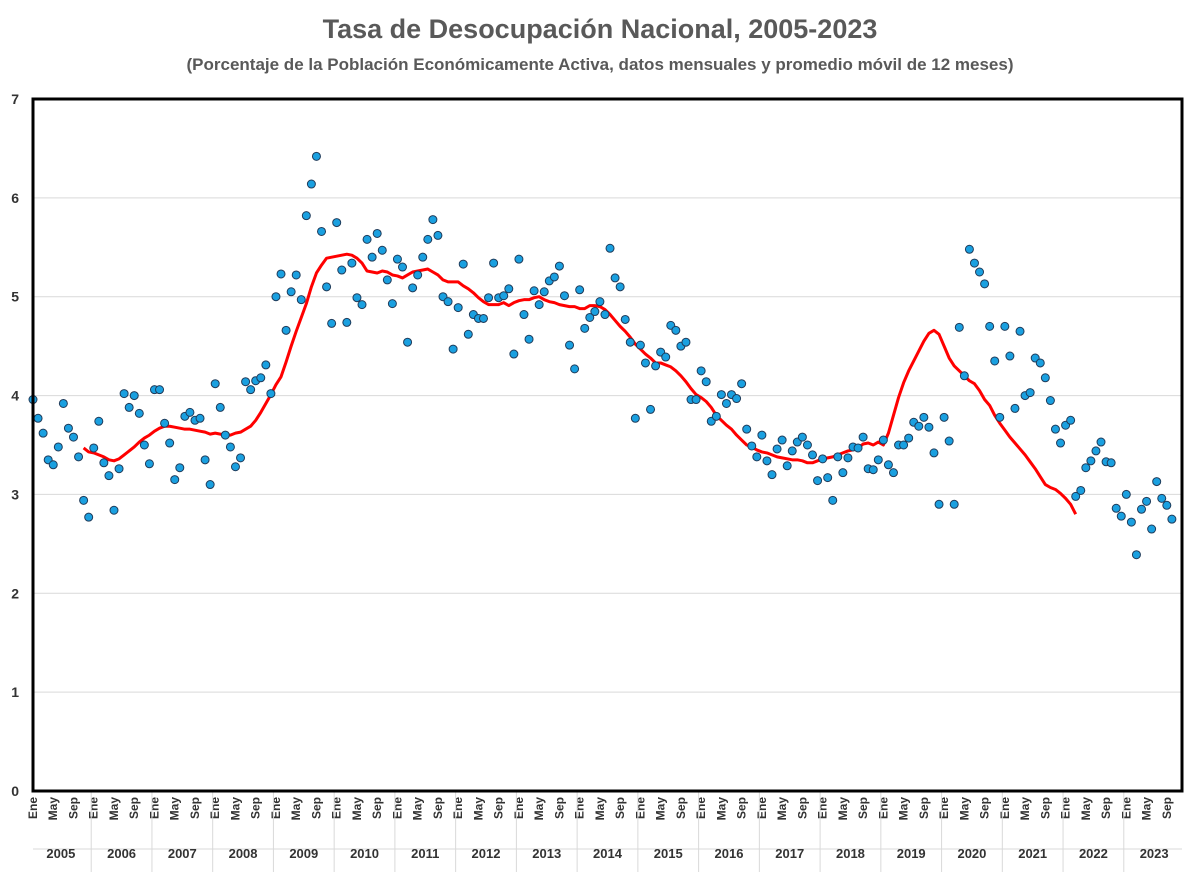 The image size is (1200, 872). Describe the element at coordinates (789, 853) in the screenshot. I see `year-label: 2017` at that location.